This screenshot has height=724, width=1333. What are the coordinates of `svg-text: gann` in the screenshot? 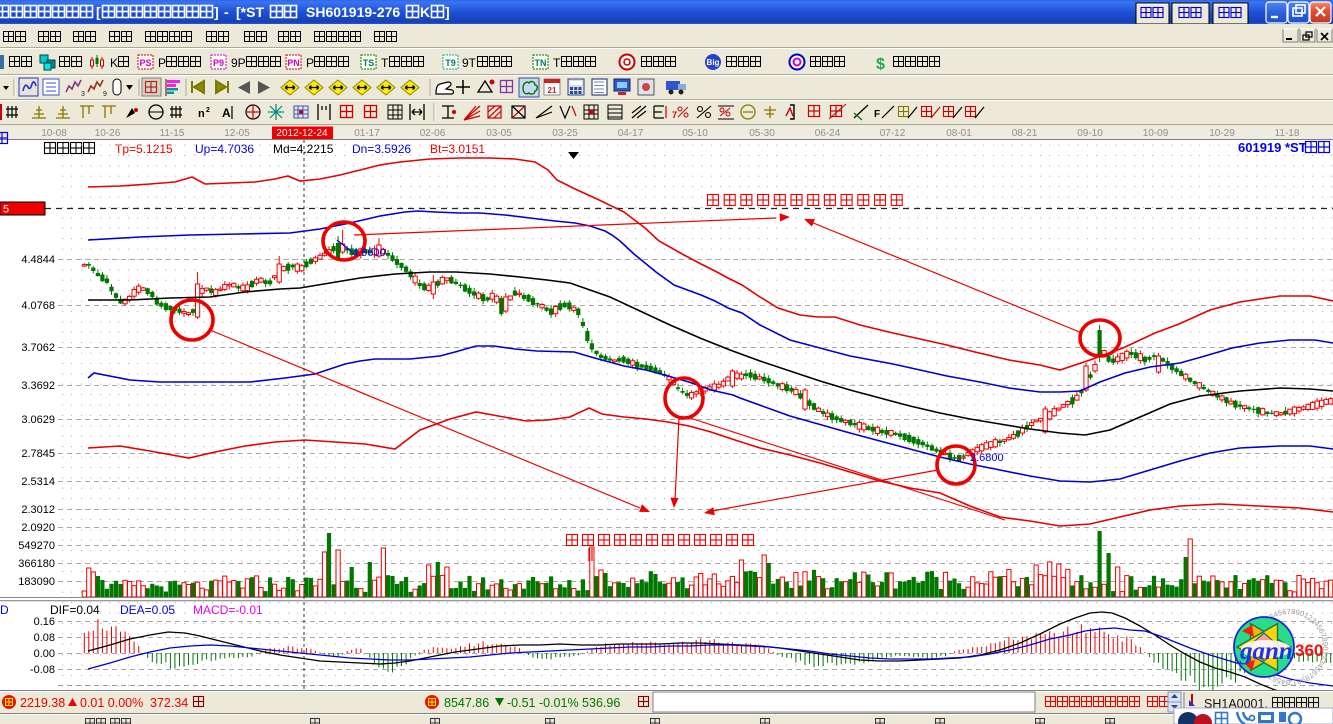 It's located at (1266, 651).